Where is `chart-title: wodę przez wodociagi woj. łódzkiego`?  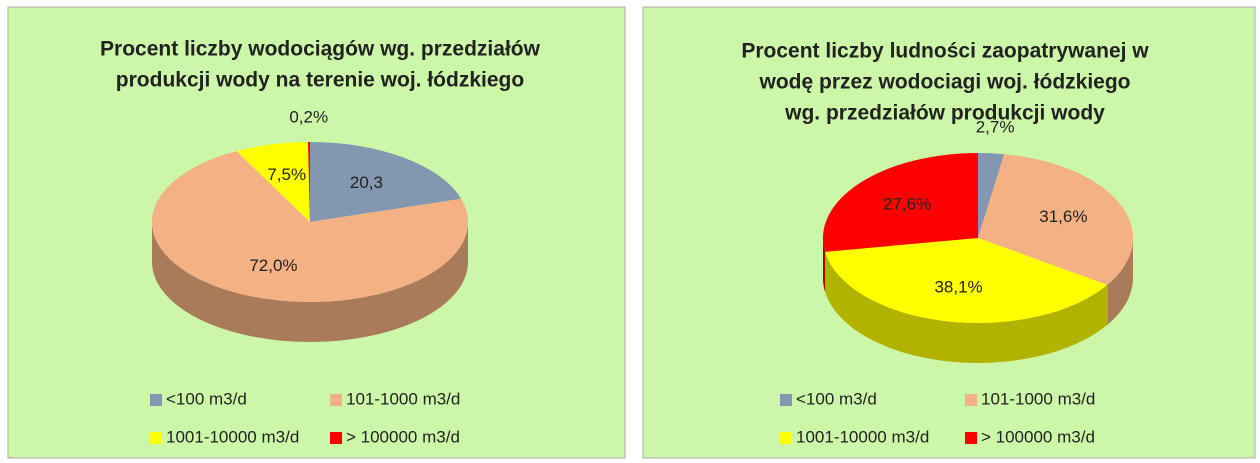 chart-title: wodę przez wodociagi woj. łódzkiego is located at coordinates (944, 82).